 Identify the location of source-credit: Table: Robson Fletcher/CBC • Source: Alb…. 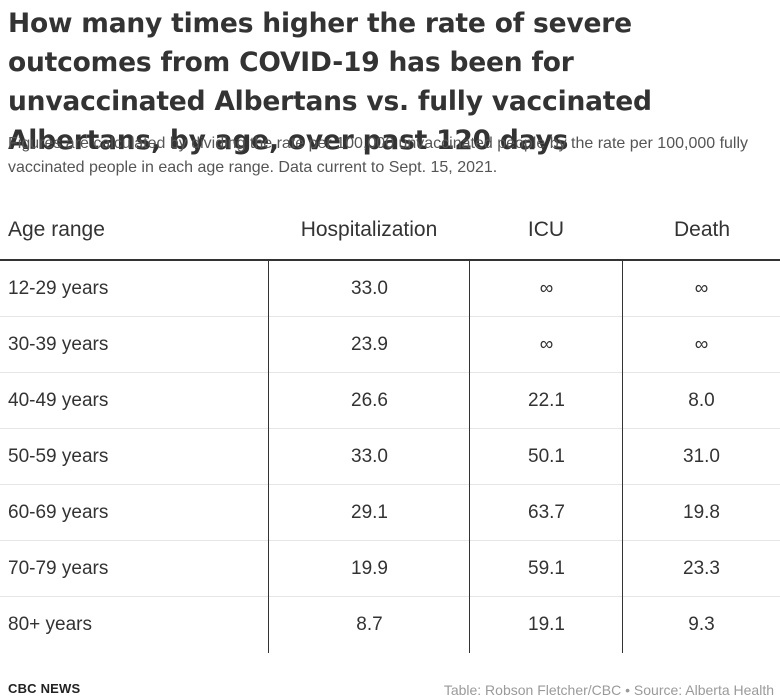
(608, 690).